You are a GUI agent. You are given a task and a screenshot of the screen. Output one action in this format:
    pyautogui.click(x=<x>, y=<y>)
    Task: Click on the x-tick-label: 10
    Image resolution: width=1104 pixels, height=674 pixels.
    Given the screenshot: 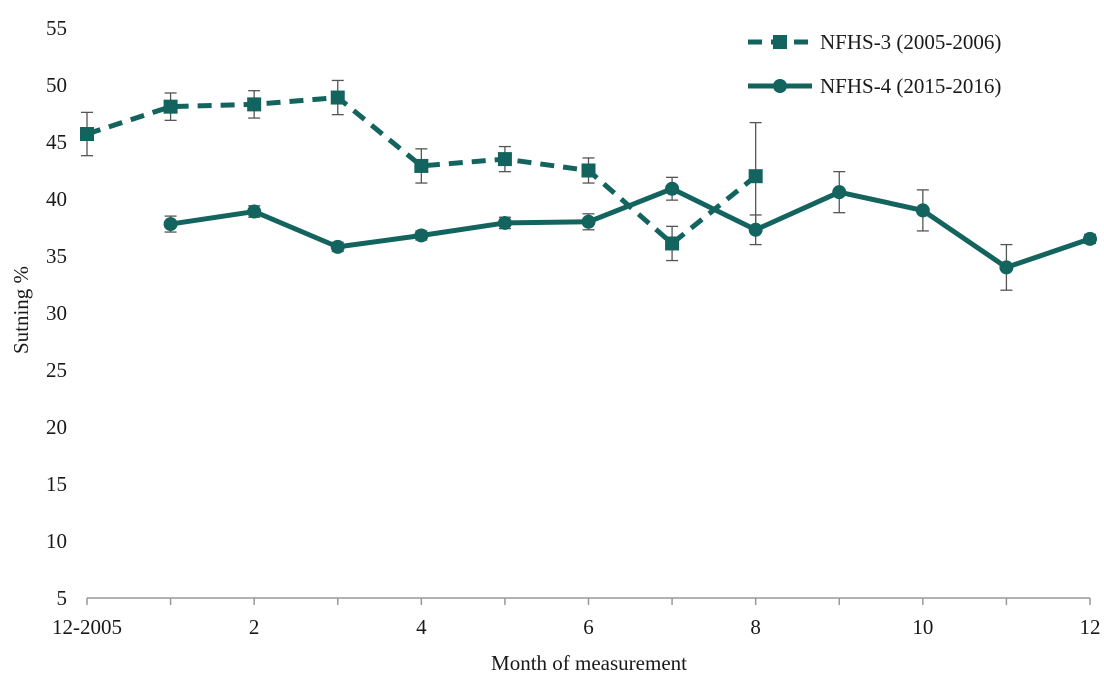 What is the action you would take?
    pyautogui.click(x=922, y=627)
    